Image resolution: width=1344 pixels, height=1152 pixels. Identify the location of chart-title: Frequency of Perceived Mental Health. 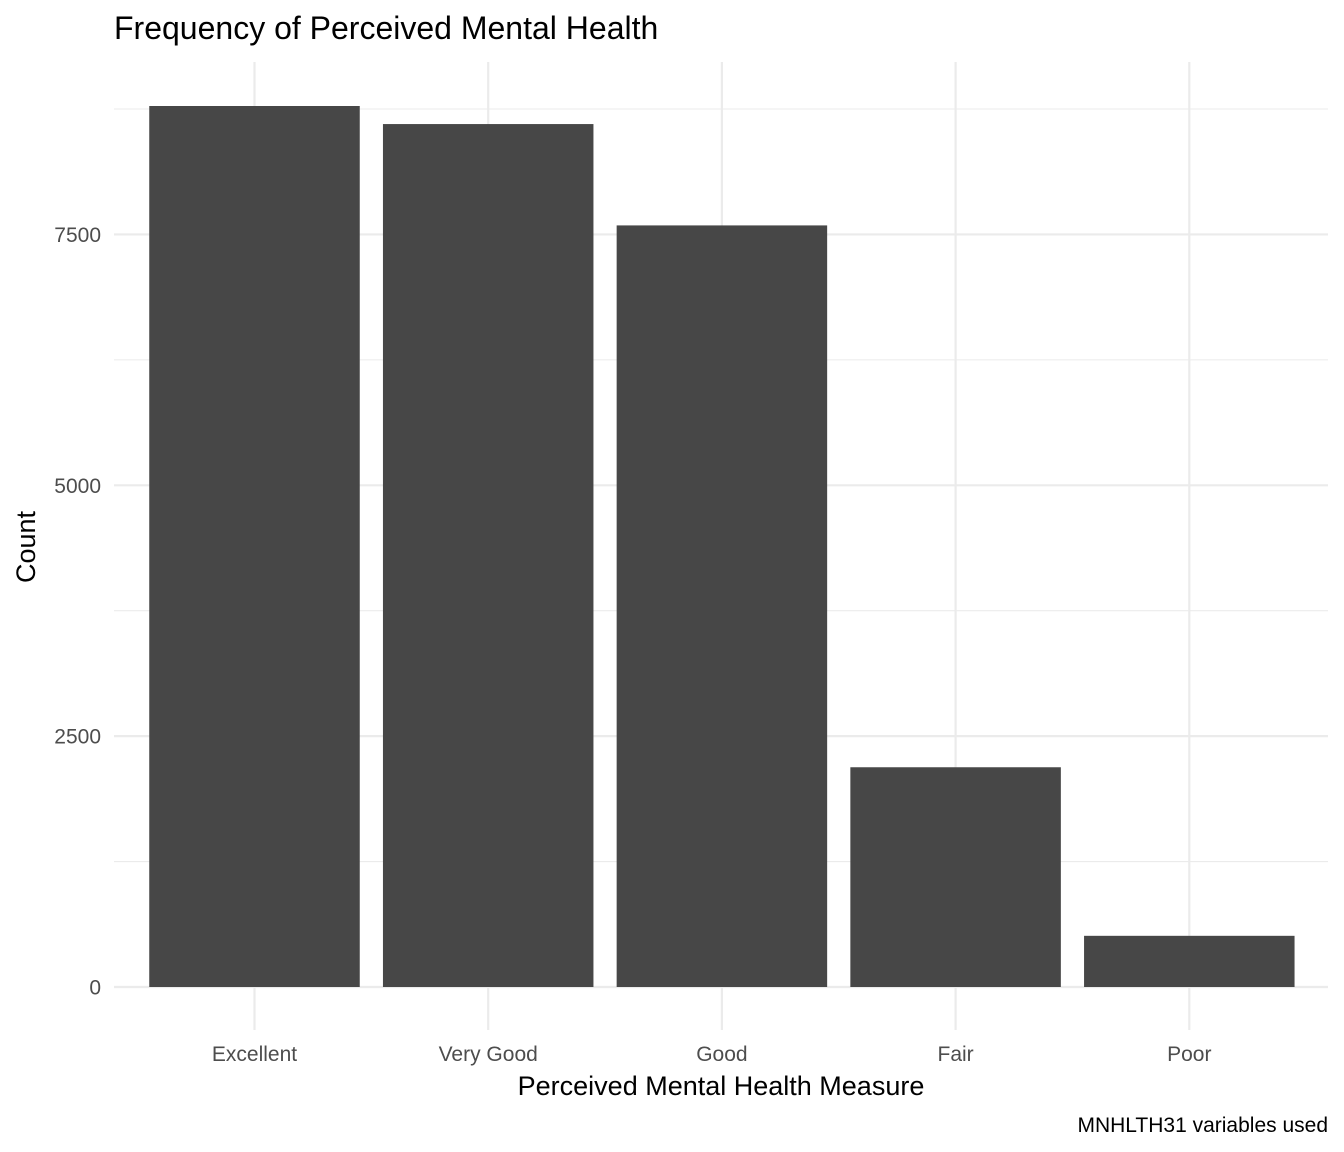
(386, 28).